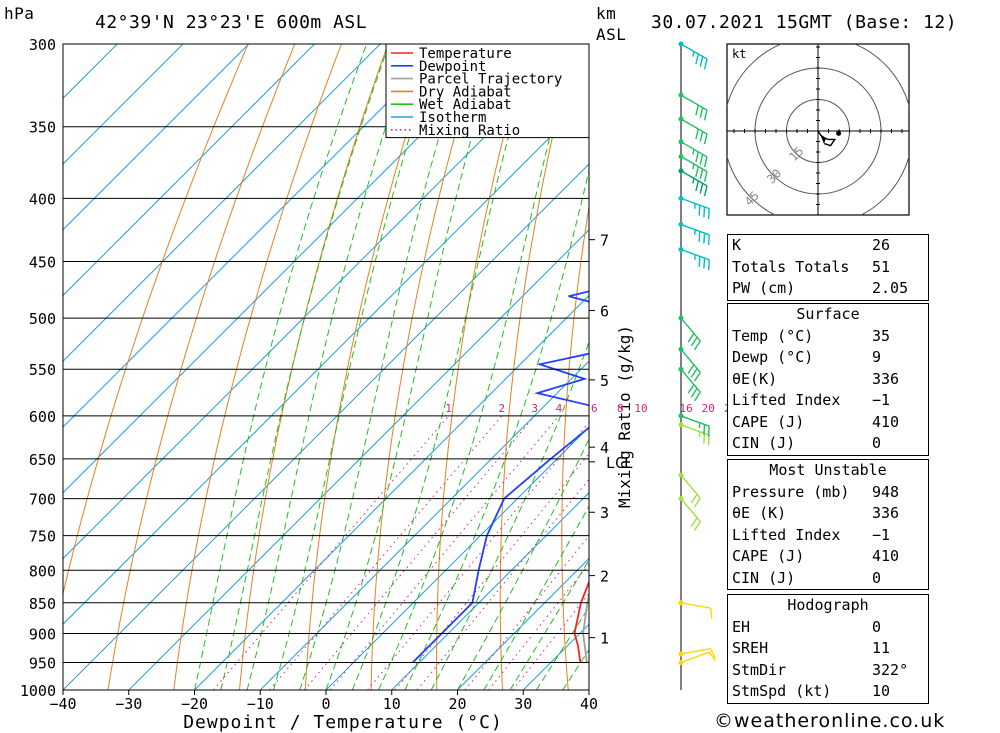 The image size is (1000, 733). I want to click on hodo-label: StmSpd (kt), so click(782, 691).